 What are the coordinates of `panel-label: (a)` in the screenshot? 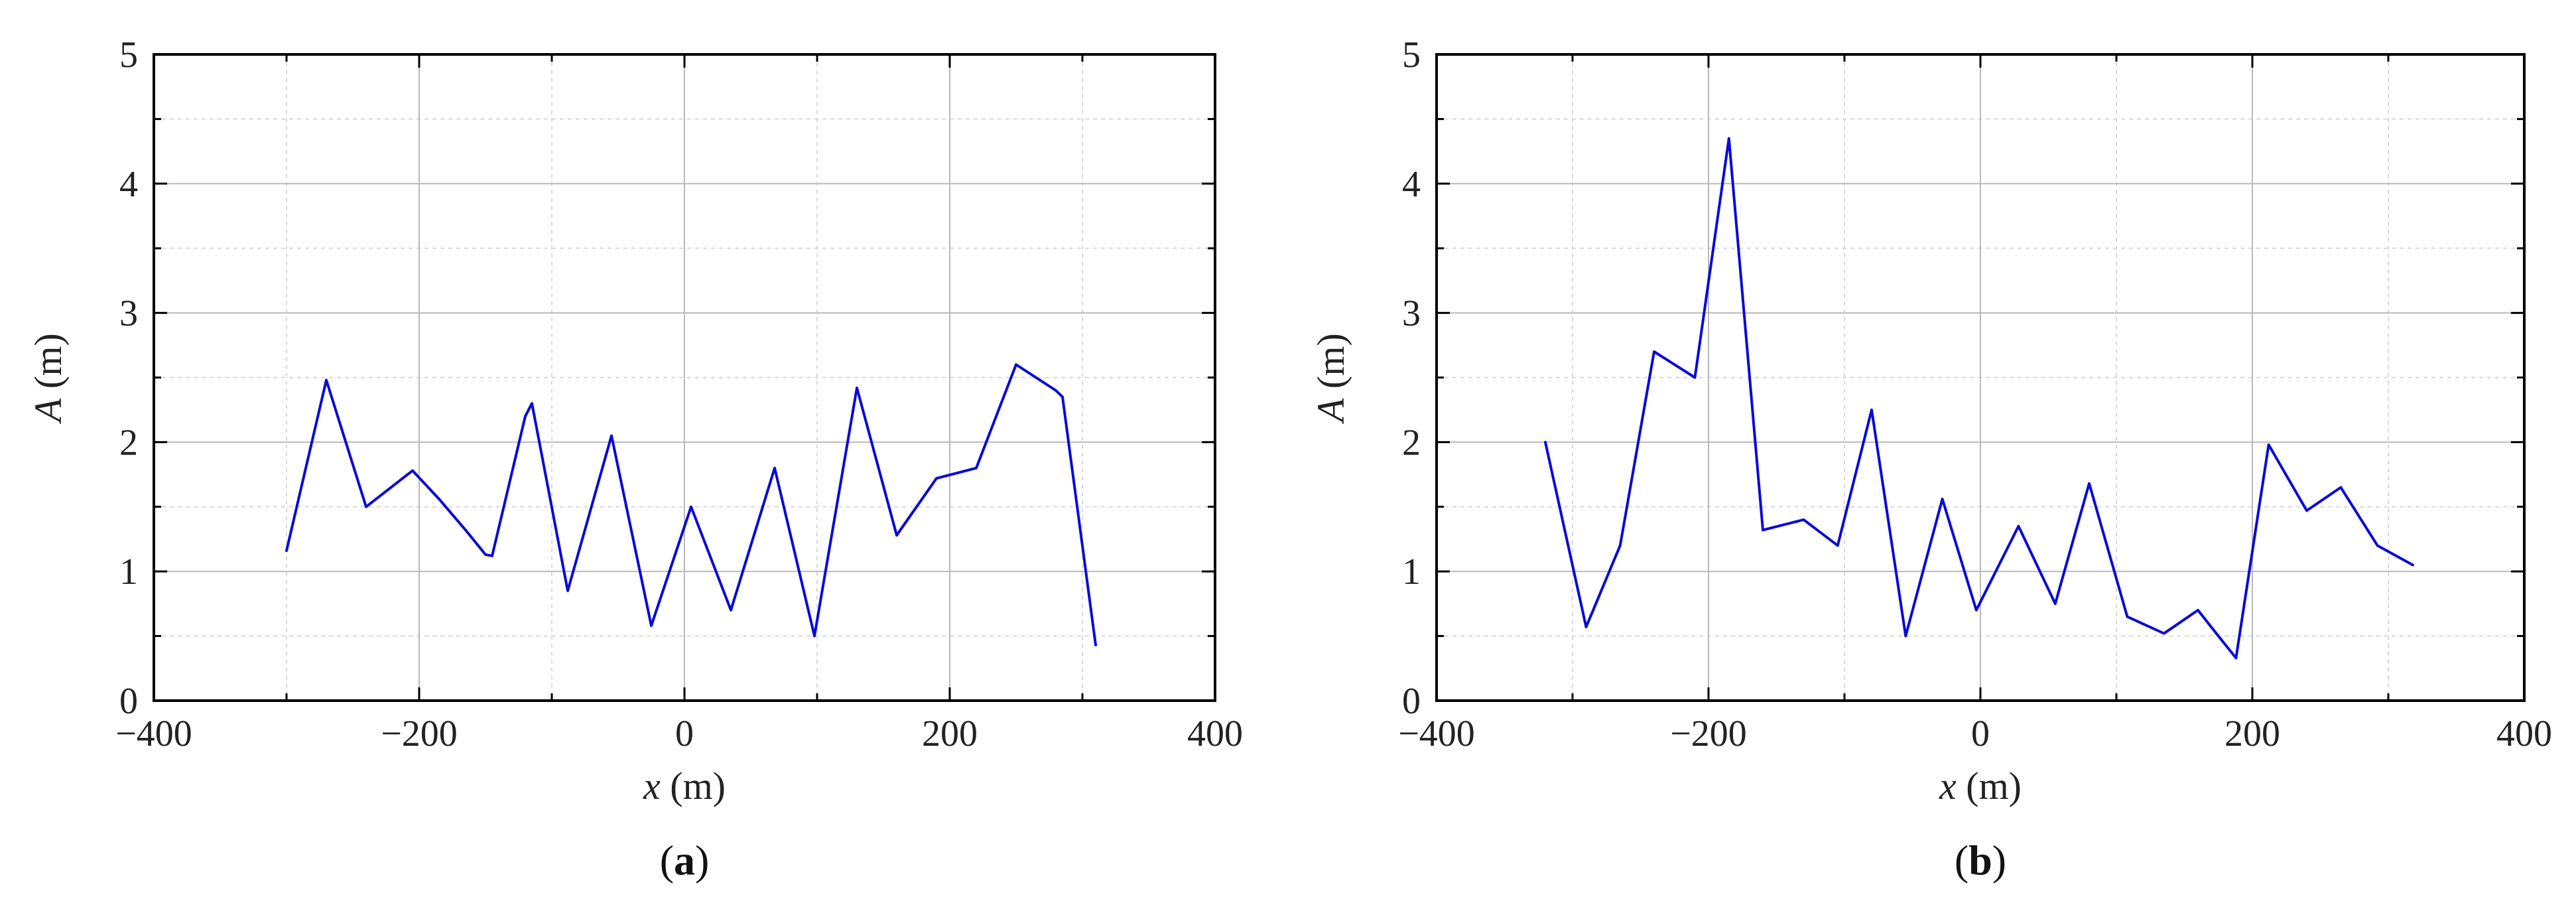 It's located at (685, 860).